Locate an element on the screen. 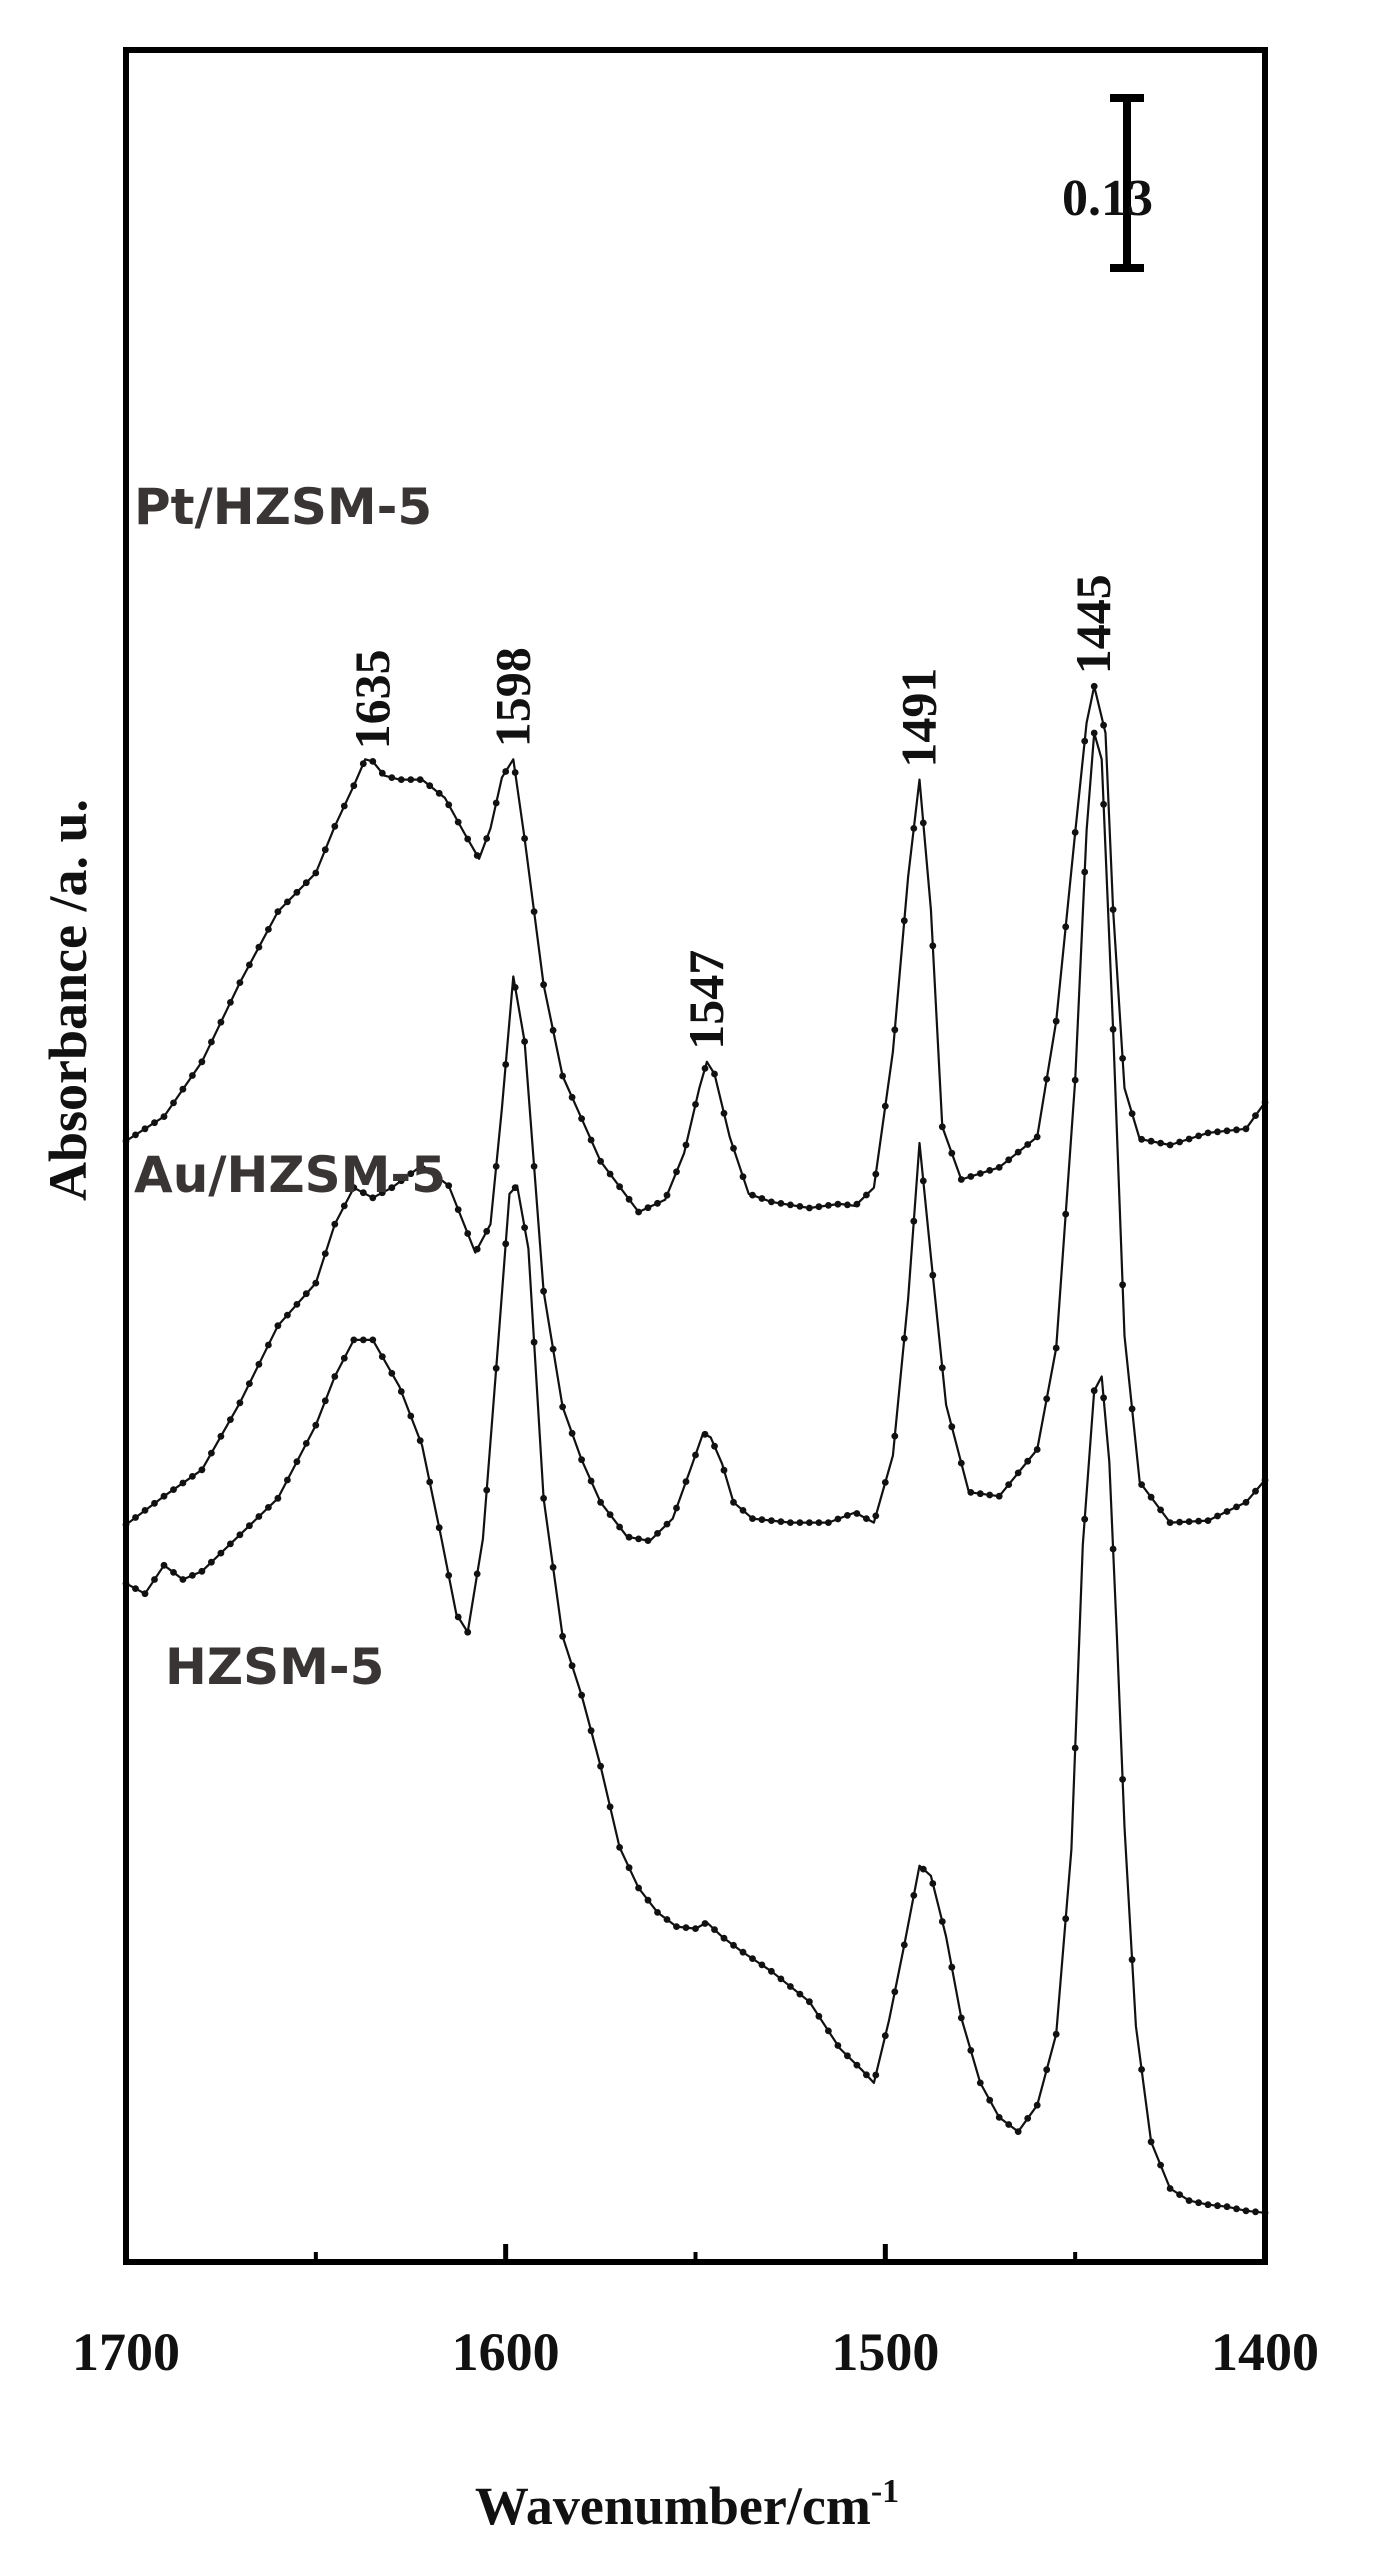  scale-bar-label: 0.13 is located at coordinates (1107, 198).